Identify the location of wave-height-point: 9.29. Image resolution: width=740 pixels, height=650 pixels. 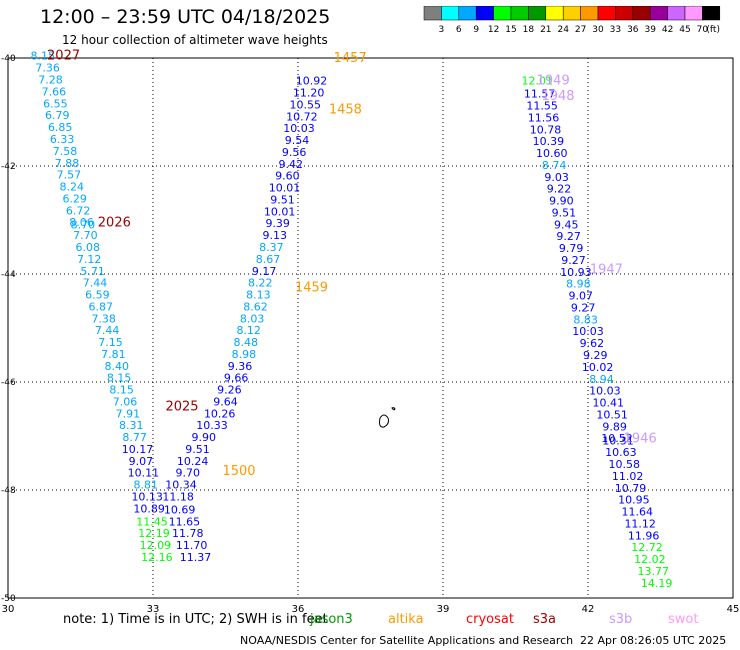
(595, 355).